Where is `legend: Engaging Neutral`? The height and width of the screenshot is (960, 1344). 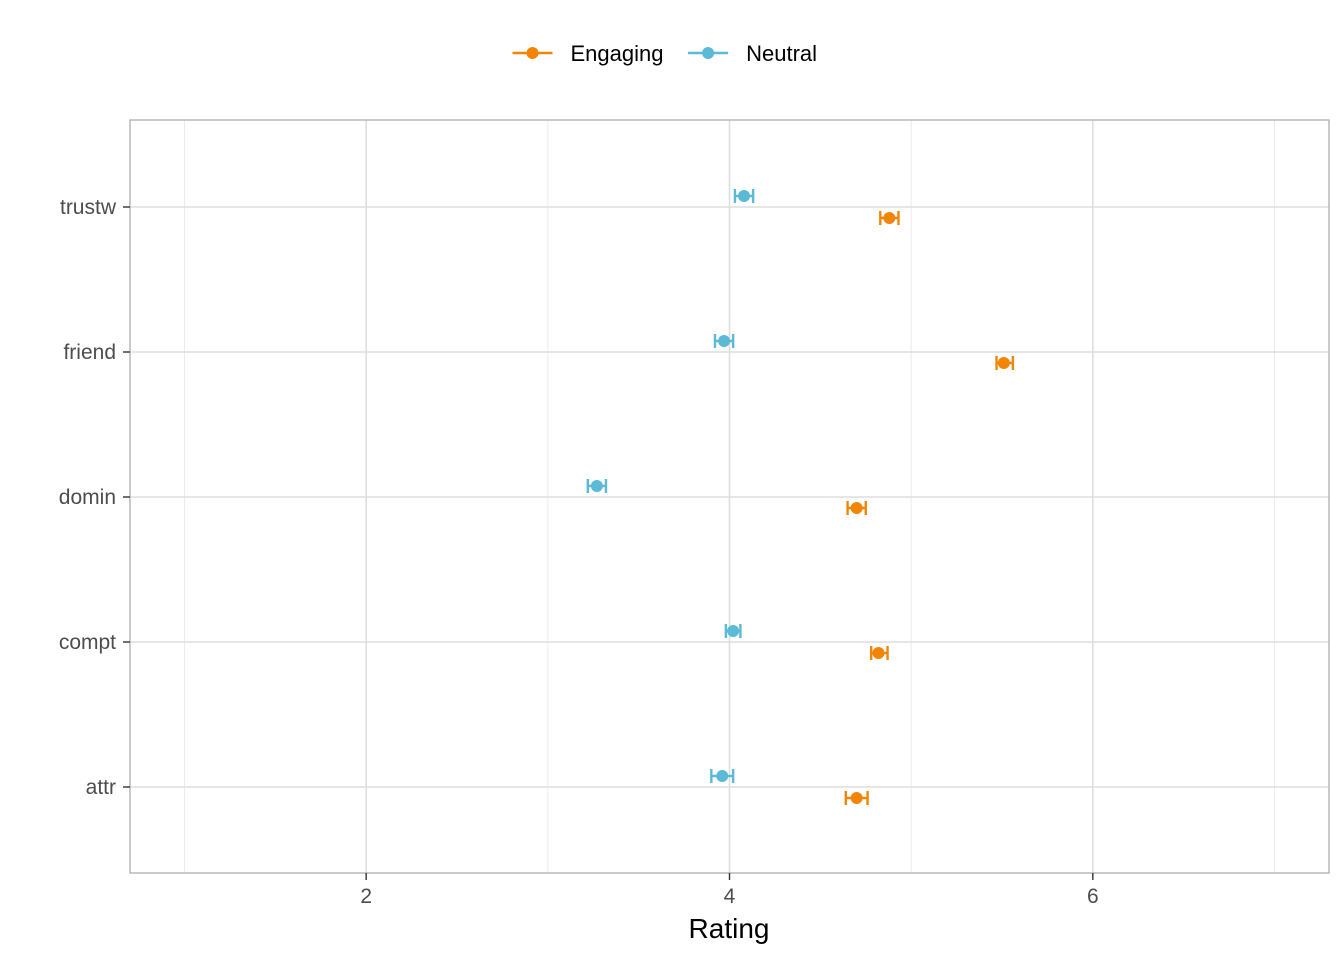 legend: Engaging Neutral is located at coordinates (664, 53).